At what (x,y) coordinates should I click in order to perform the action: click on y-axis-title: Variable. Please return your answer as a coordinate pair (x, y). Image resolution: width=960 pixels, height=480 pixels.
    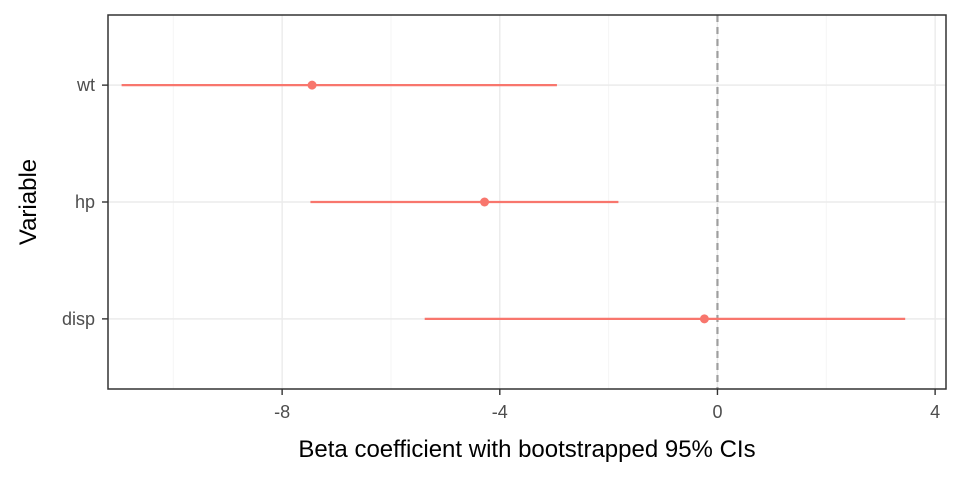
    Looking at the image, I should click on (28, 202).